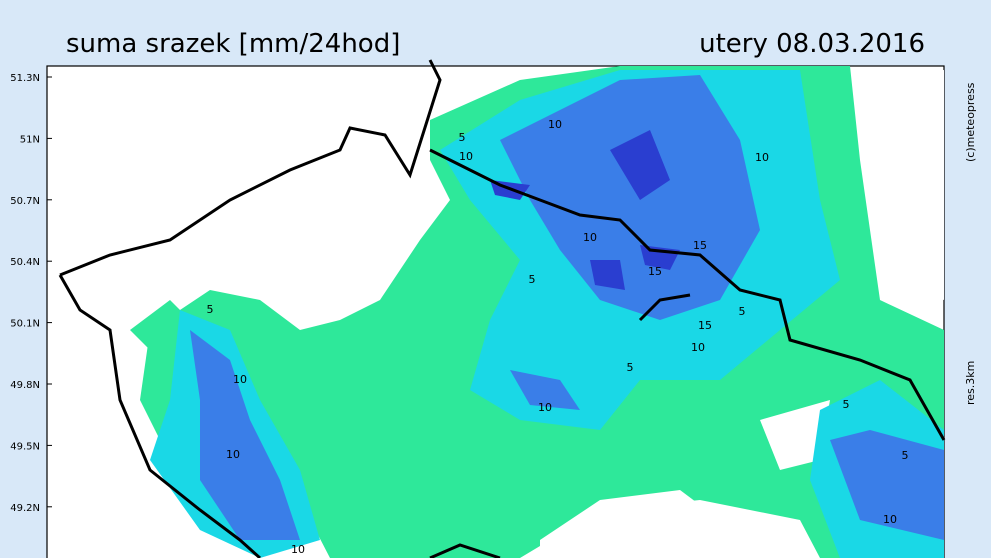 This screenshot has width=991, height=558. I want to click on latitude-label: 51N, so click(30, 139).